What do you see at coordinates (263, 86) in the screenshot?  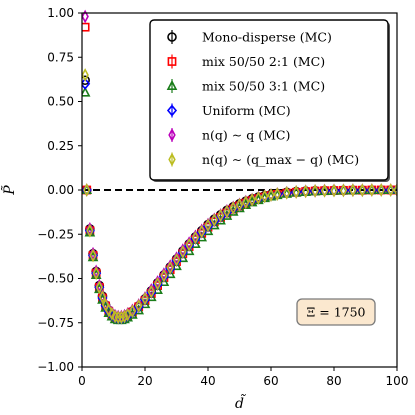 I see `legend-label: mix 50/50 3:1 (MC)` at bounding box center [263, 86].